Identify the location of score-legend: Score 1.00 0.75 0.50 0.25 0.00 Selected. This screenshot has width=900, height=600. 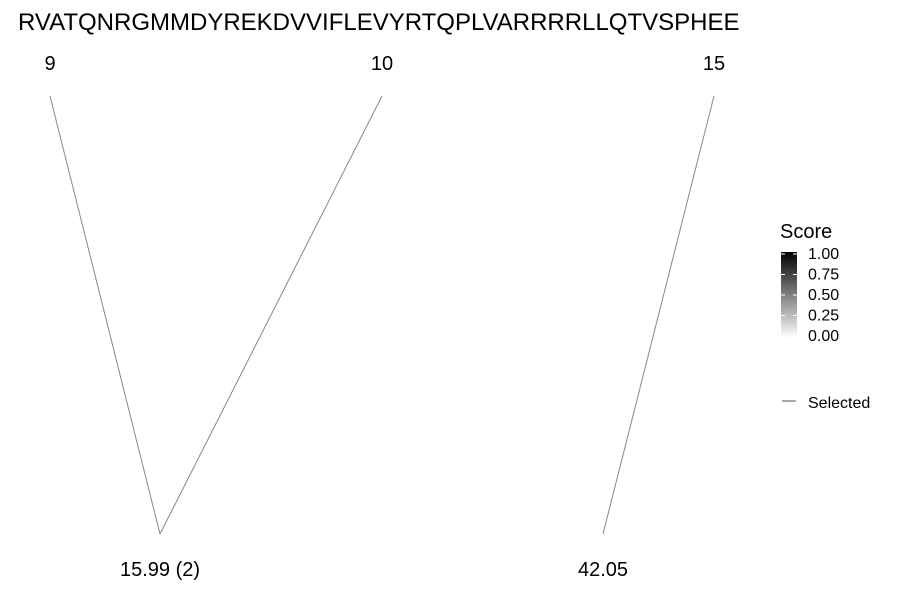
(825, 316).